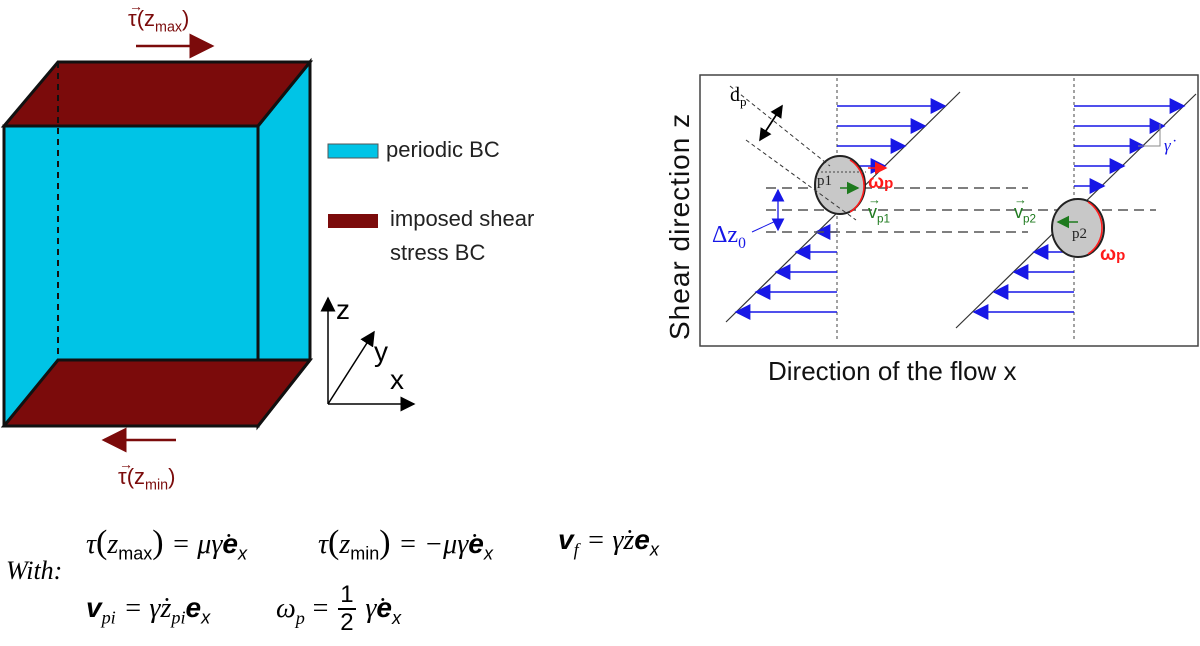 This screenshot has height=646, width=1200. Describe the element at coordinates (892, 371) in the screenshot. I see `flow-direction-label: Direction of the flow x` at that location.